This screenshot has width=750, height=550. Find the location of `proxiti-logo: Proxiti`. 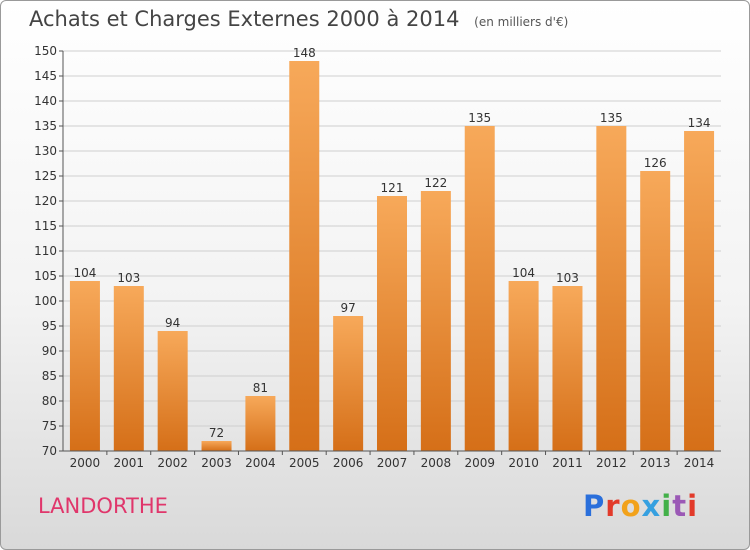

proxiti-logo: Proxiti is located at coordinates (640, 506).